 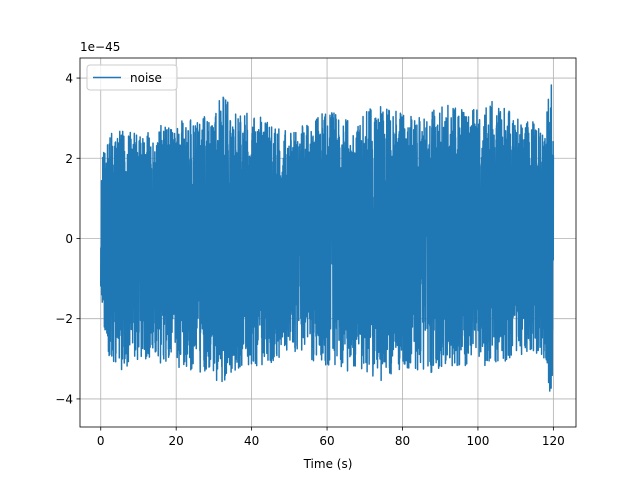 What do you see at coordinates (100, 47) in the screenshot?
I see `y-axis-offset-text: 1e−45` at bounding box center [100, 47].